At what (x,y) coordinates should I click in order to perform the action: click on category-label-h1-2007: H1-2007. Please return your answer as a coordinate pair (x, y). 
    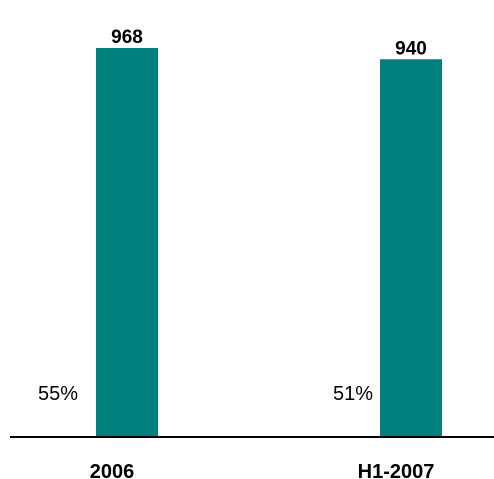
    Looking at the image, I should click on (396, 470).